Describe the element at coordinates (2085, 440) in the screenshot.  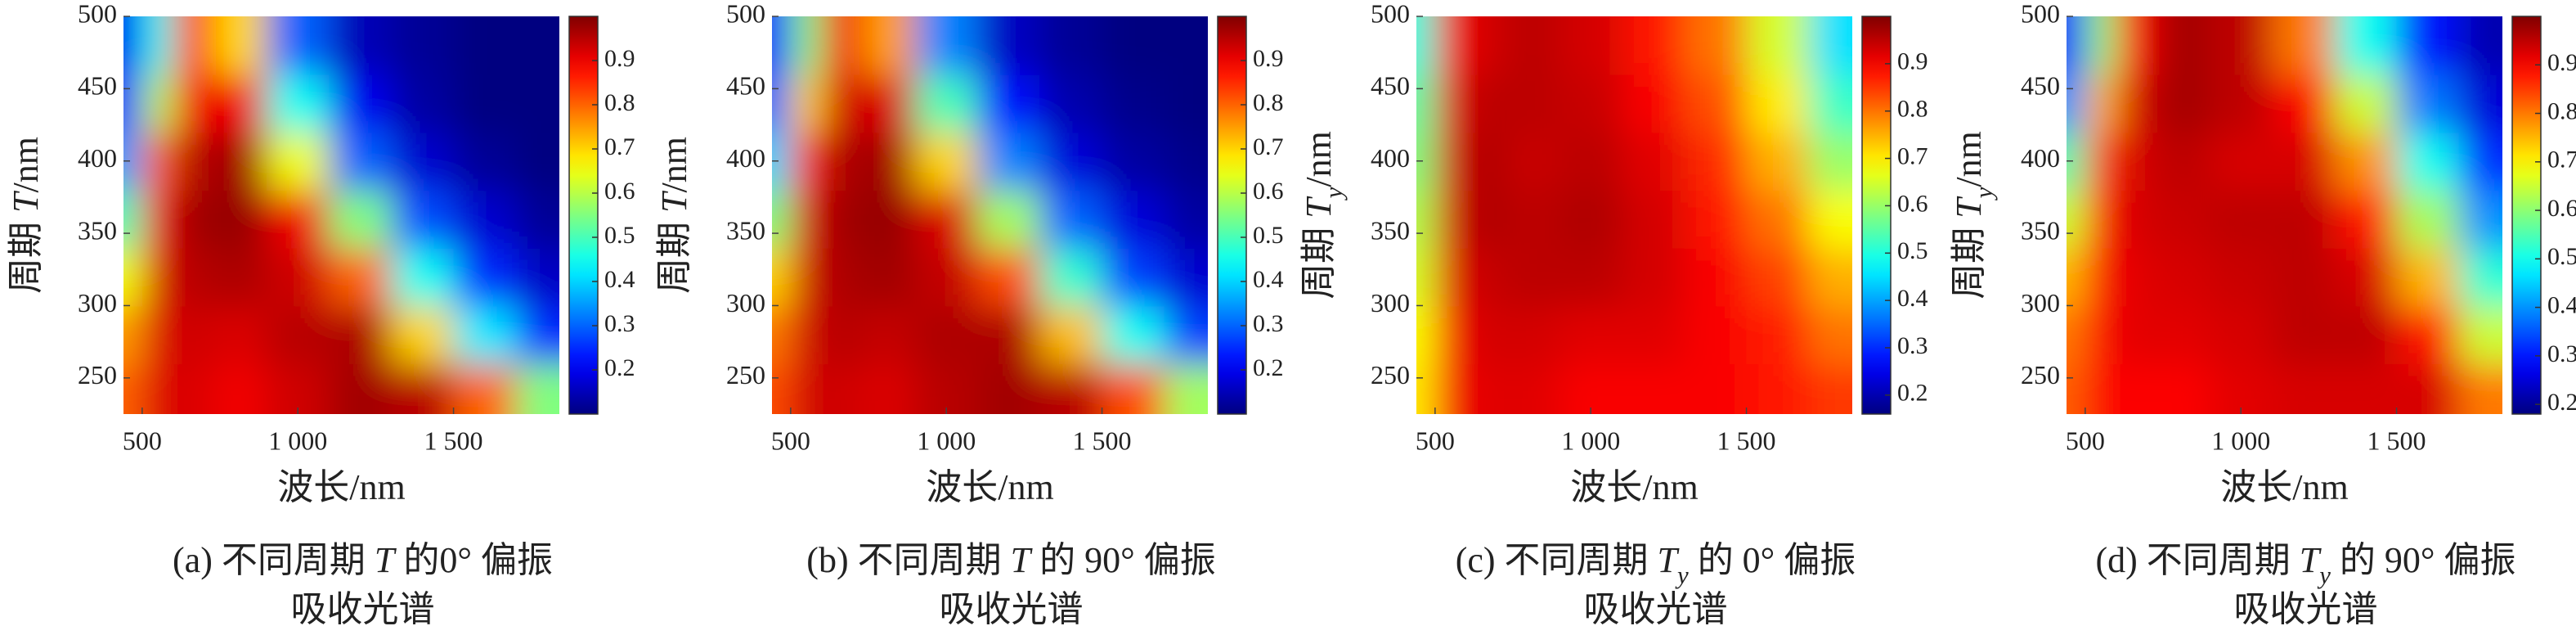
I see `x-tick-label: 500` at that location.